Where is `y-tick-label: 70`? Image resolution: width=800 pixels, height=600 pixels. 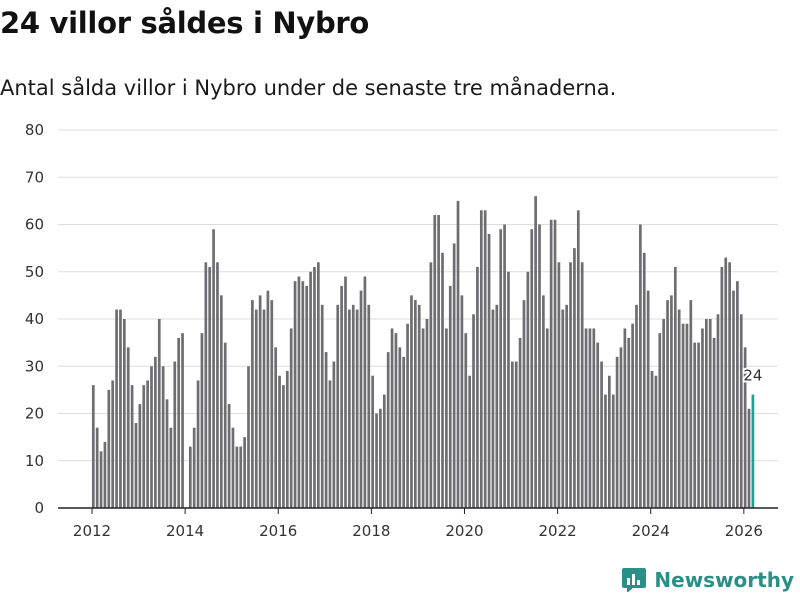 y-tick-label: 70 is located at coordinates (34, 177).